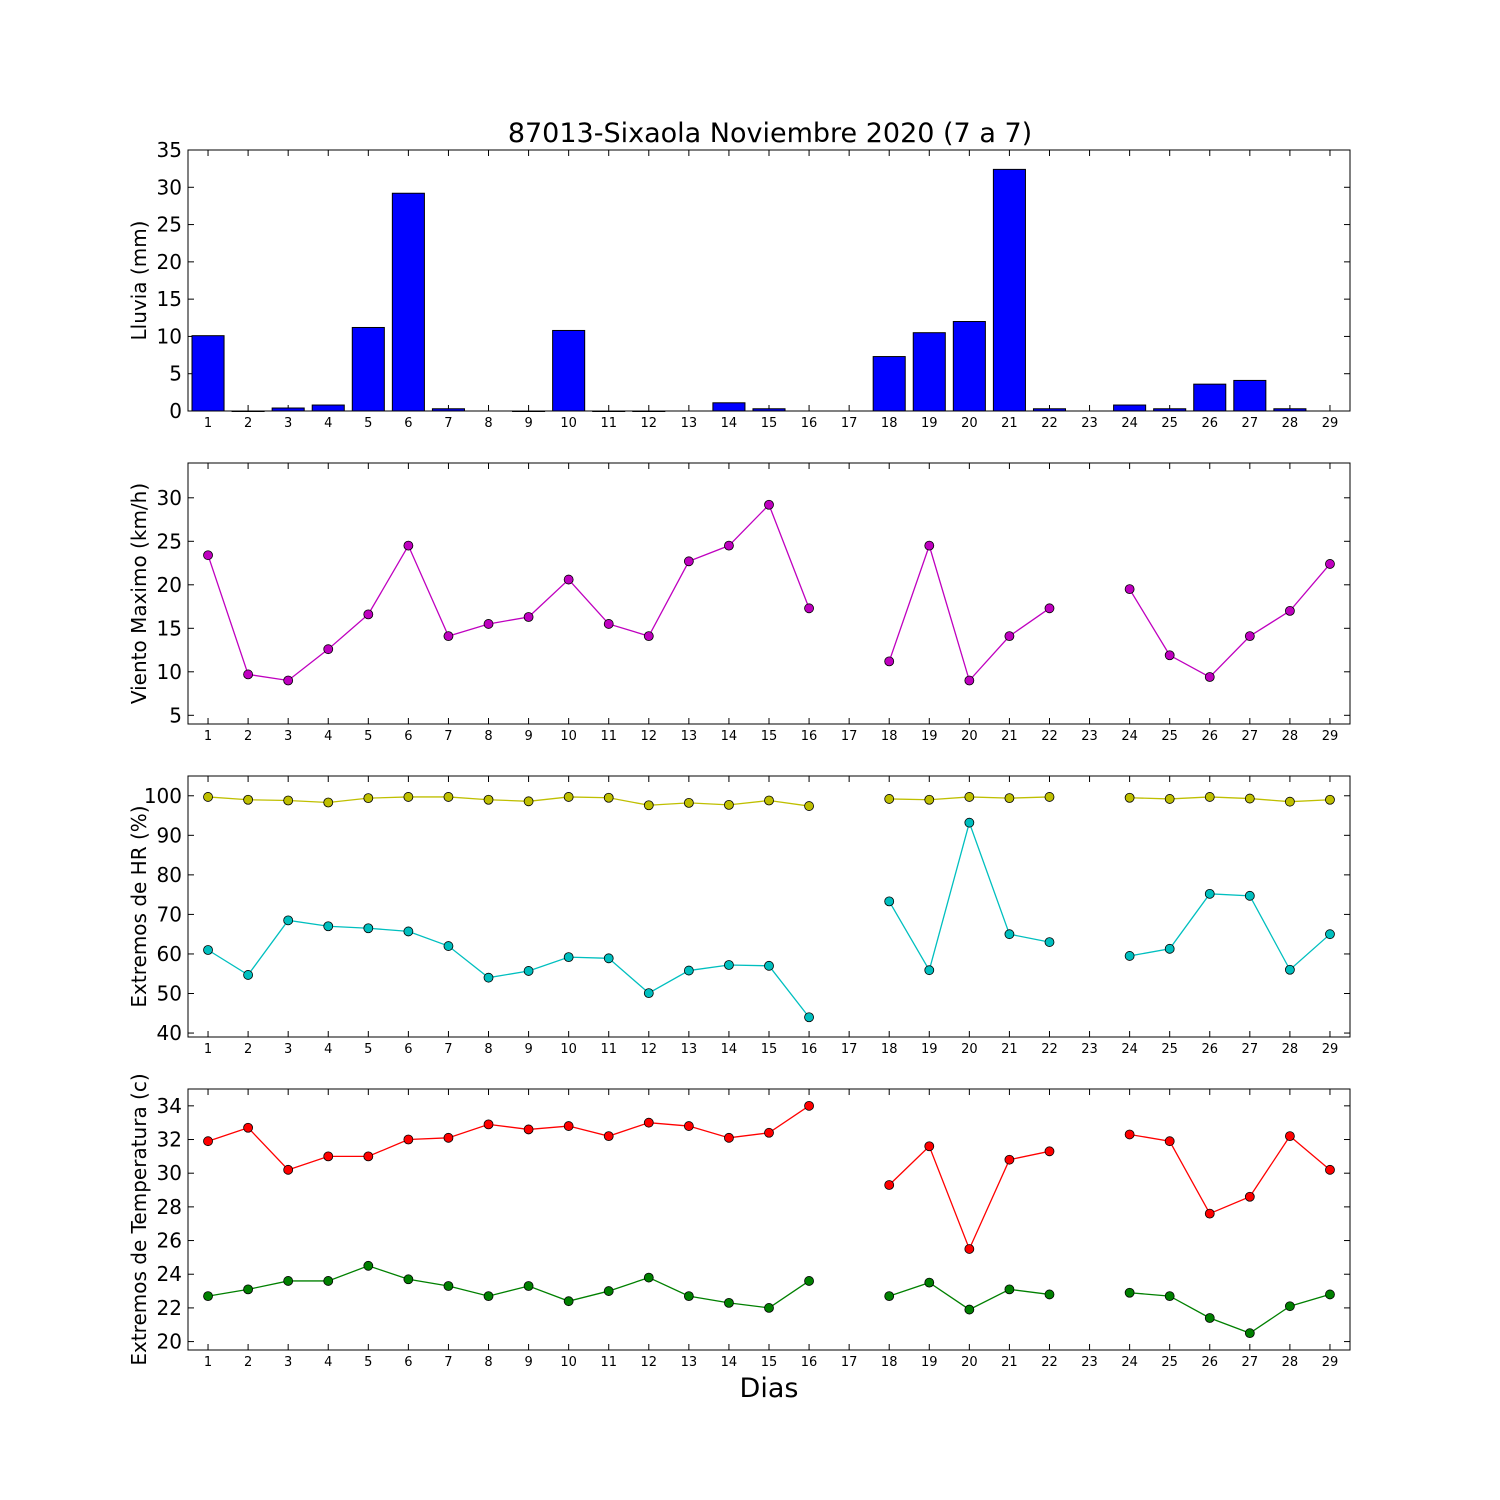 The height and width of the screenshot is (1500, 1500). Describe the element at coordinates (328, 1049) in the screenshot. I see `x-tick-label: 4` at that location.